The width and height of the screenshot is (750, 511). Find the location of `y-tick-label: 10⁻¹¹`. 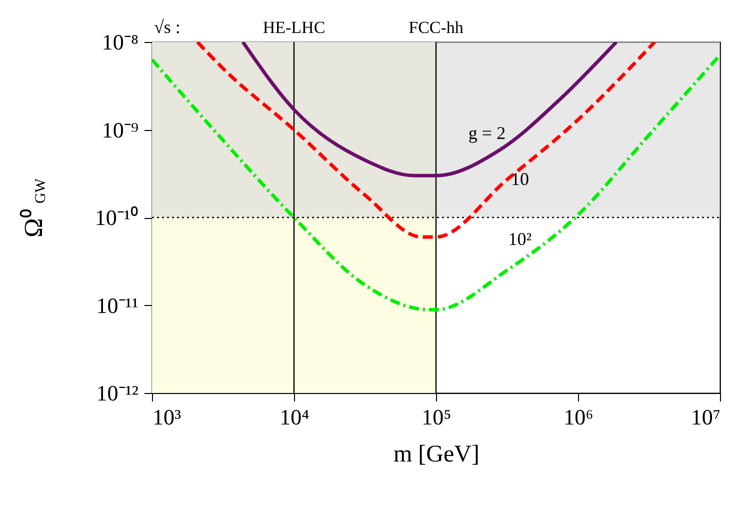

y-tick-label: 10⁻¹¹ is located at coordinates (117, 305).